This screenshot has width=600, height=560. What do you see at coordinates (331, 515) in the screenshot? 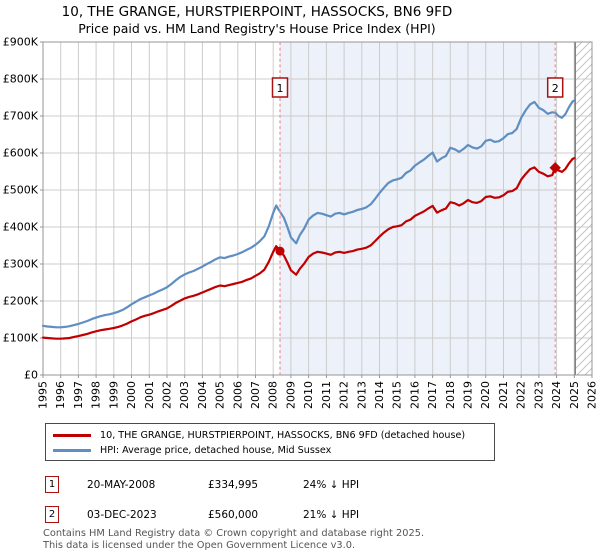
I see `sale-2-vs-hpi: 21% ↓ HPI` at bounding box center [331, 515].